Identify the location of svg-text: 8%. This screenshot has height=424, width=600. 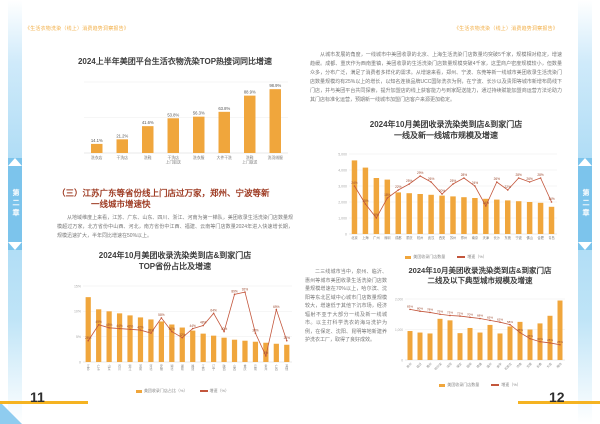
(266, 353).